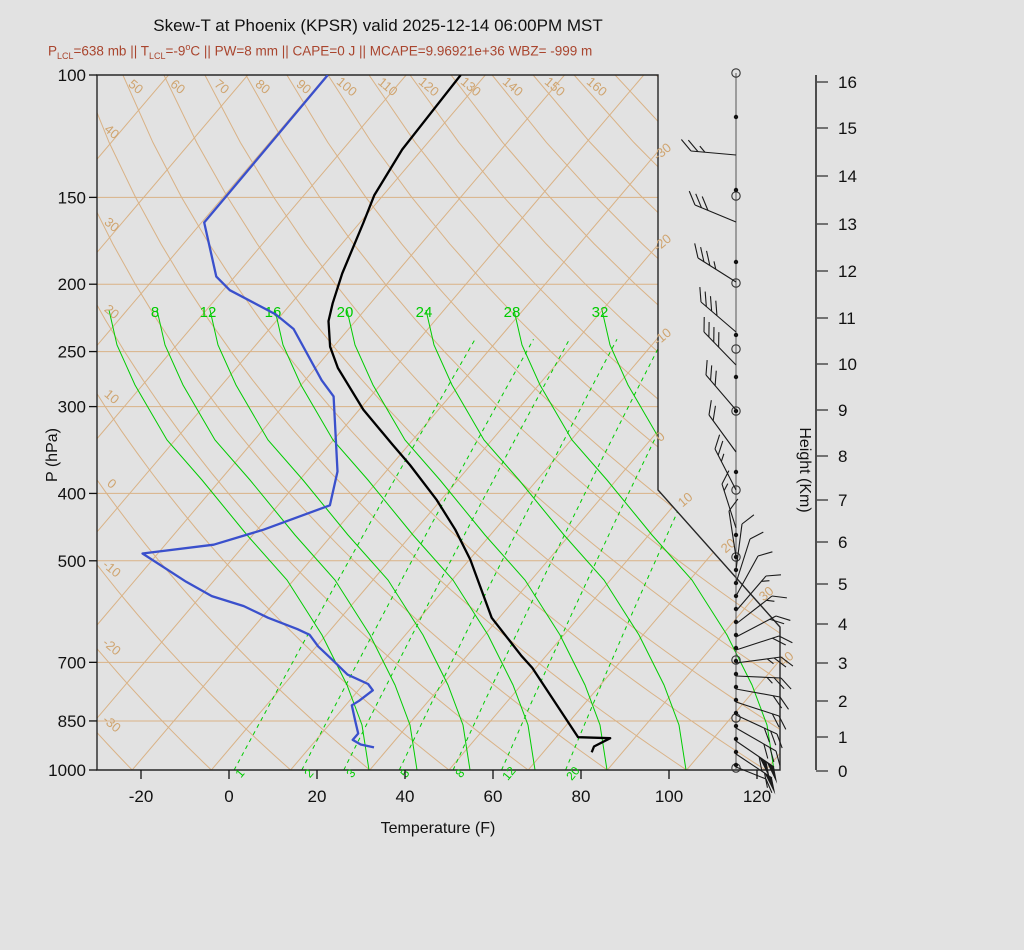 The height and width of the screenshot is (950, 1024). Describe the element at coordinates (67, 770) in the screenshot. I see `svg-text: 1000` at that location.